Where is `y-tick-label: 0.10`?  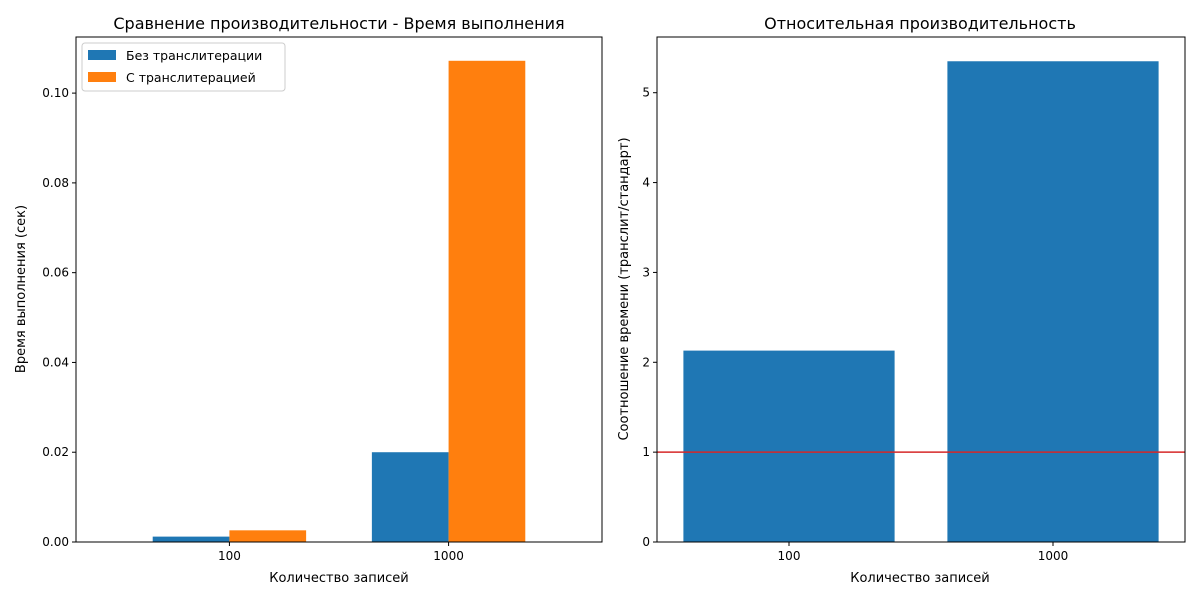 y-tick-label: 0.10 is located at coordinates (55, 93).